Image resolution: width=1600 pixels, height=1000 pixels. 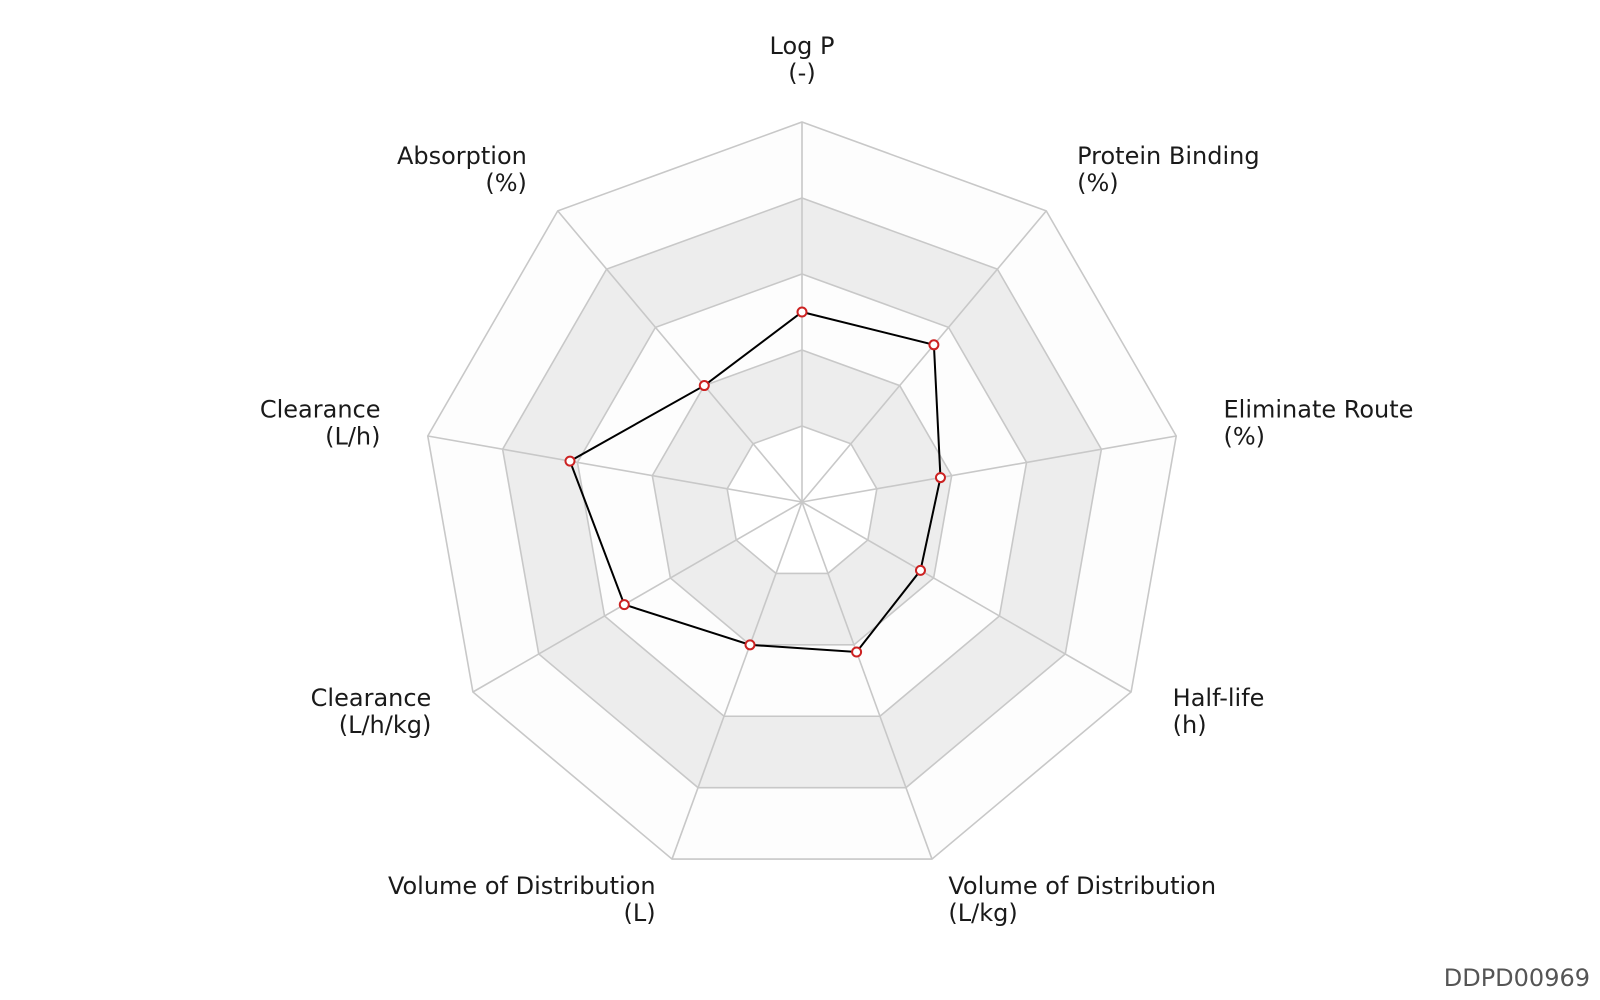 I want to click on axis-name-4: Volume of Distribution, so click(x=1082, y=886).